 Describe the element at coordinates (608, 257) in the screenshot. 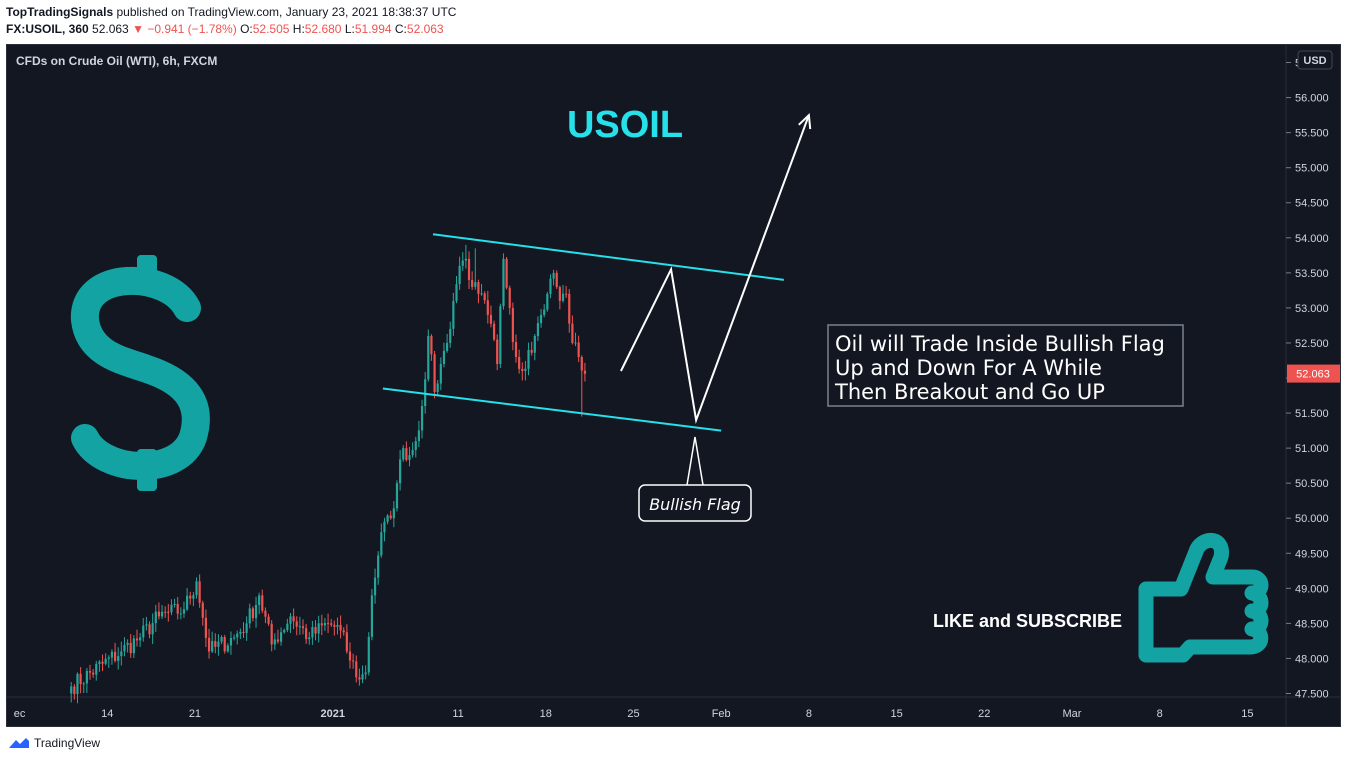

I see `upper-channel-line` at that location.